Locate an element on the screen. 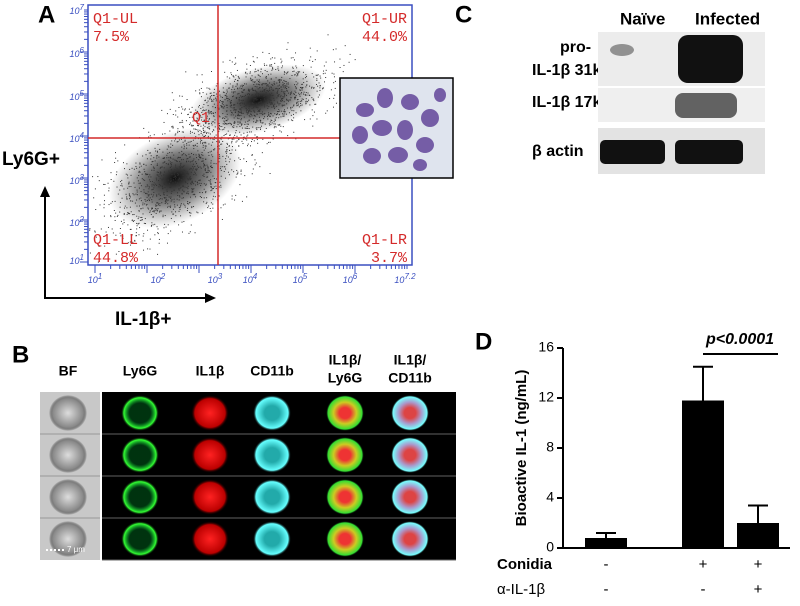 This screenshot has height=606, width=800. condition-label: Conidia is located at coordinates (525, 564).